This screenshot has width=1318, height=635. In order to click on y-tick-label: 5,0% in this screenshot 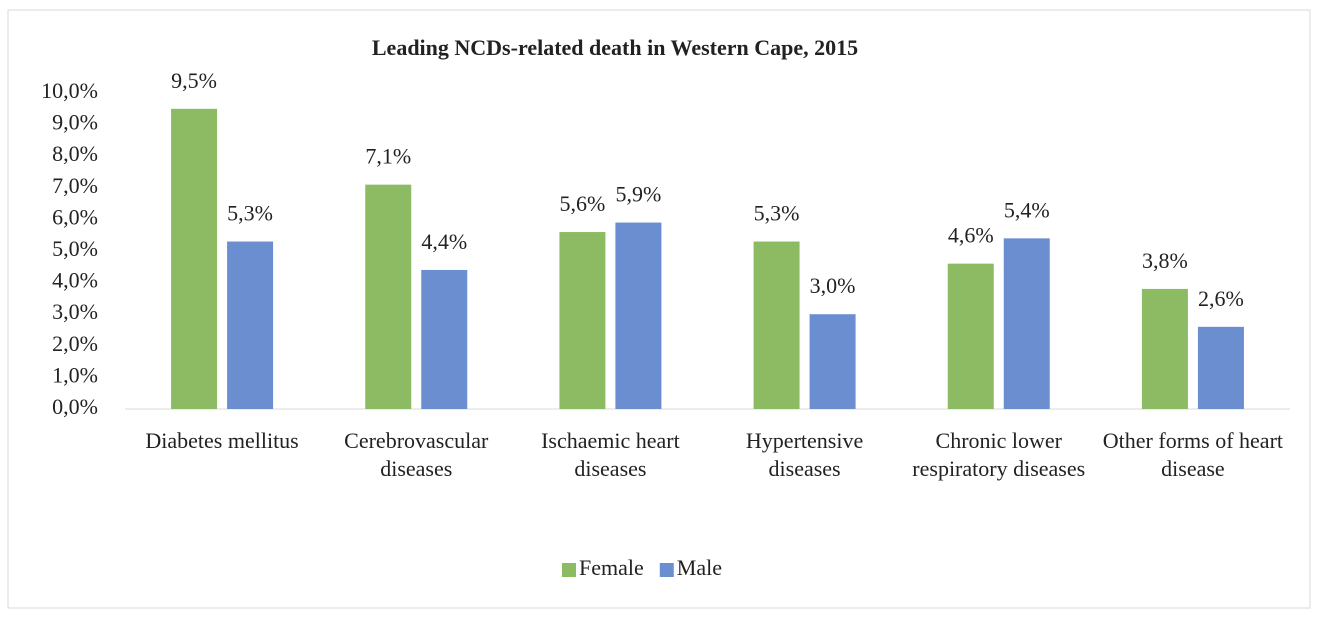, I will do `click(75, 248)`.